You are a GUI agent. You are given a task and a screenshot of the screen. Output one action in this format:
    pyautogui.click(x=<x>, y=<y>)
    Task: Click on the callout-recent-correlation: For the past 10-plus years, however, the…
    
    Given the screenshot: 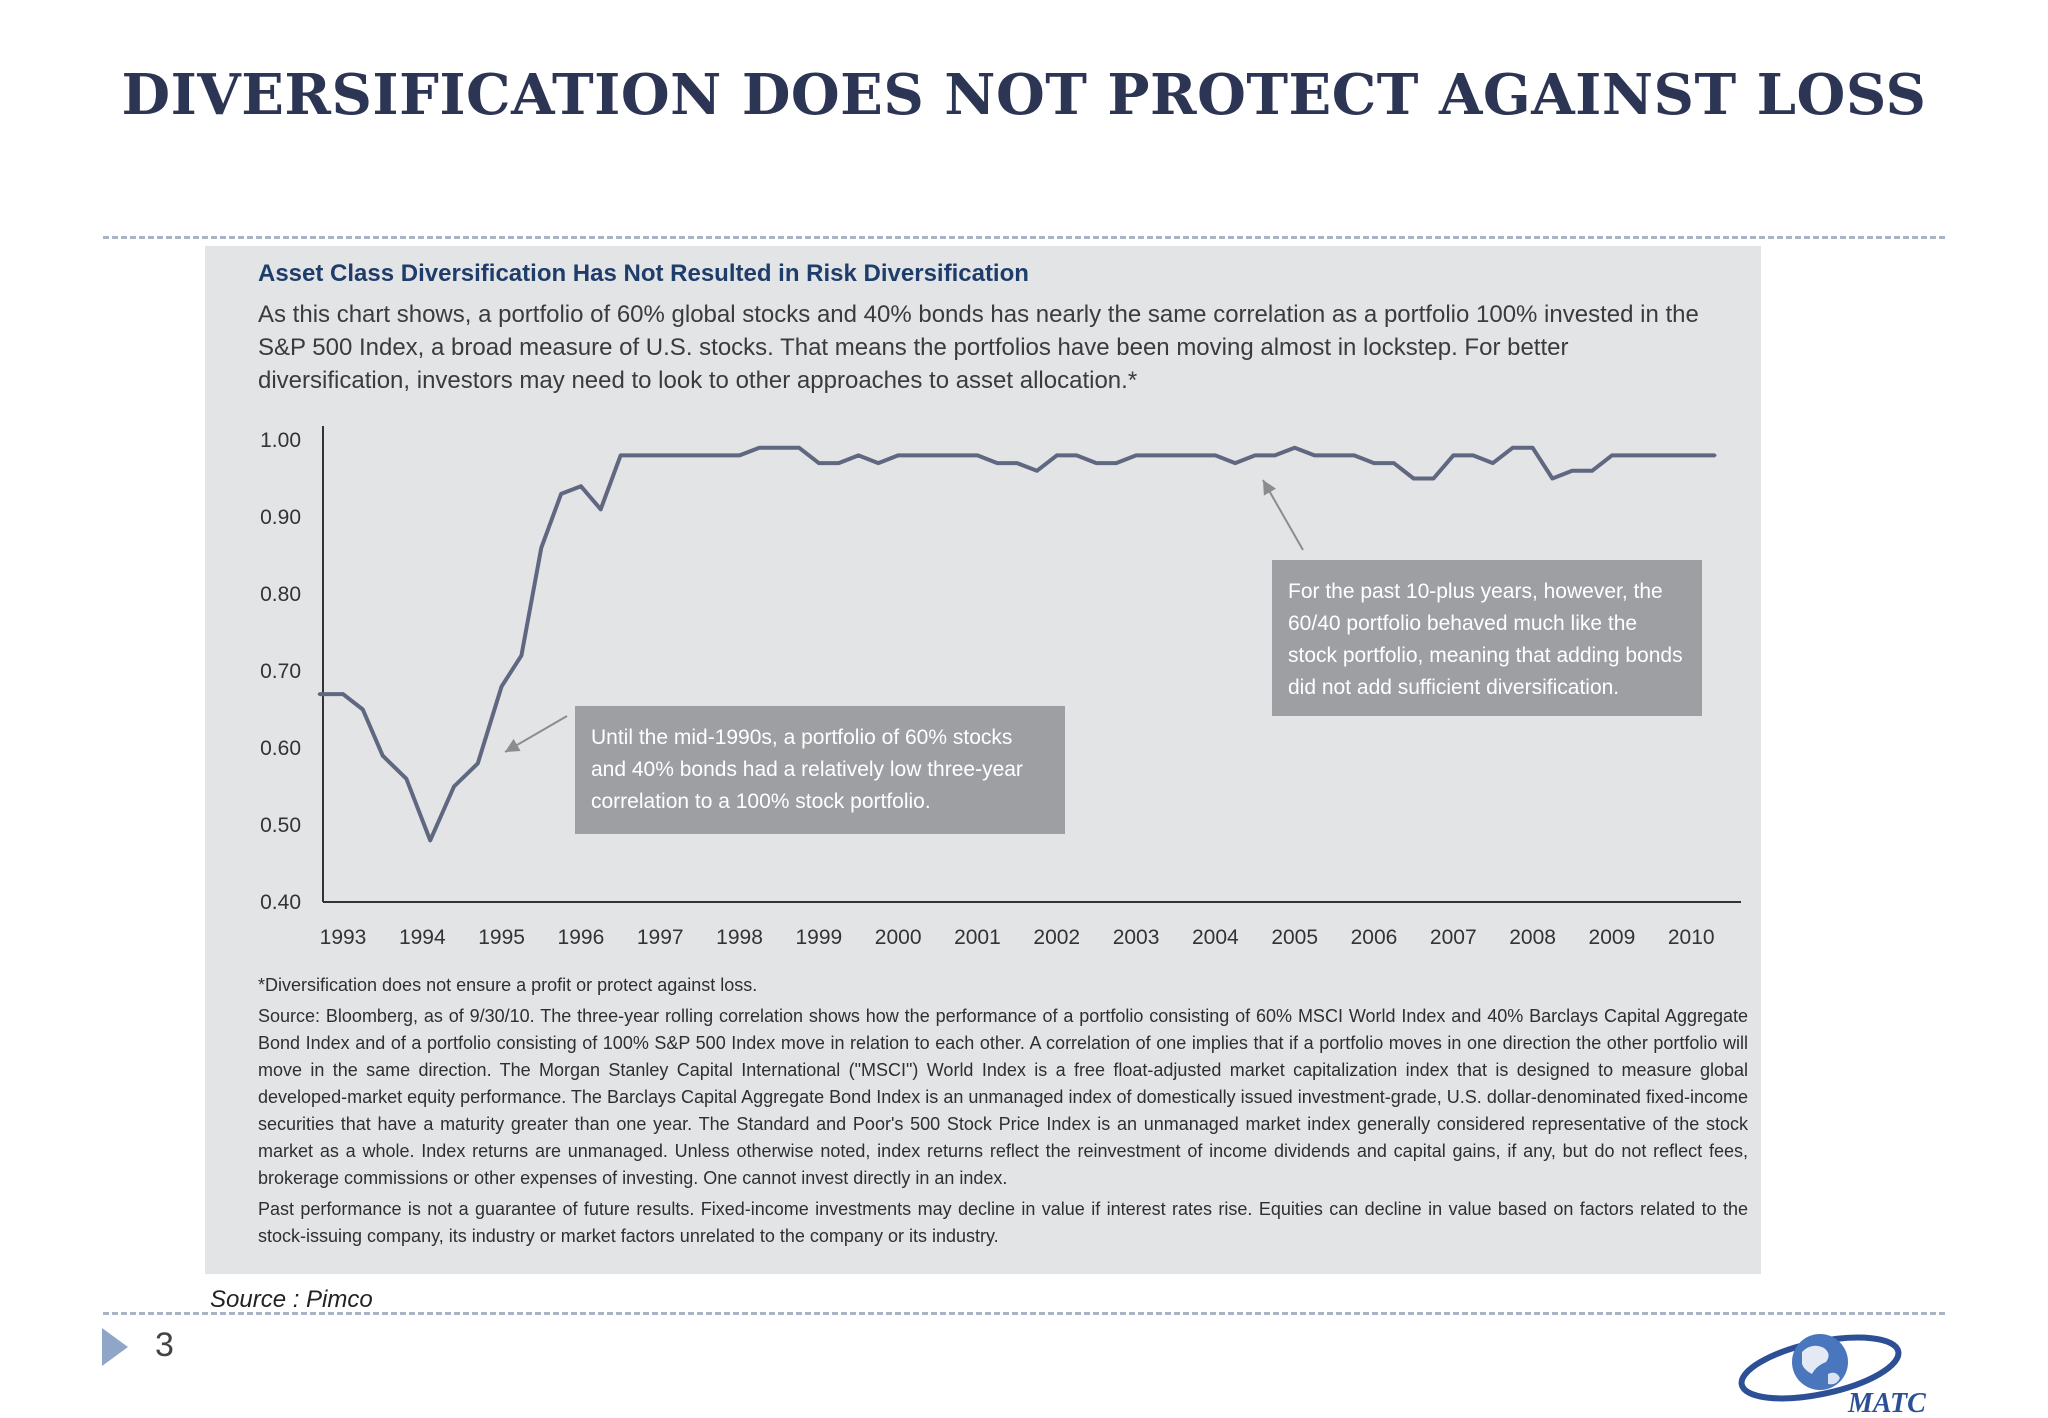 What is the action you would take?
    pyautogui.click(x=1487, y=638)
    